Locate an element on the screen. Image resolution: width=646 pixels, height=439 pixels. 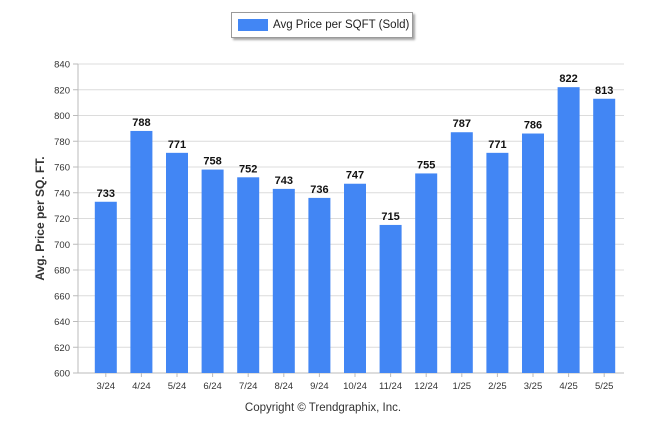
x-tick-label: 8/24 is located at coordinates (284, 386).